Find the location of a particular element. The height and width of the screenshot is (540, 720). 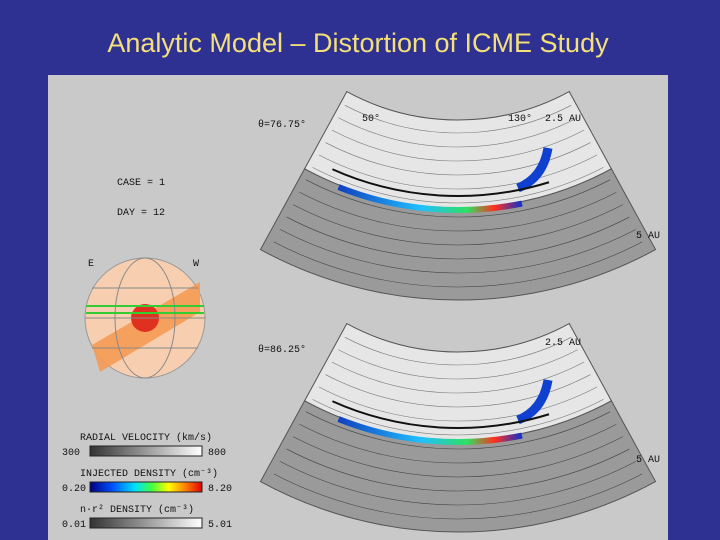

east-label: E is located at coordinates (91, 264).